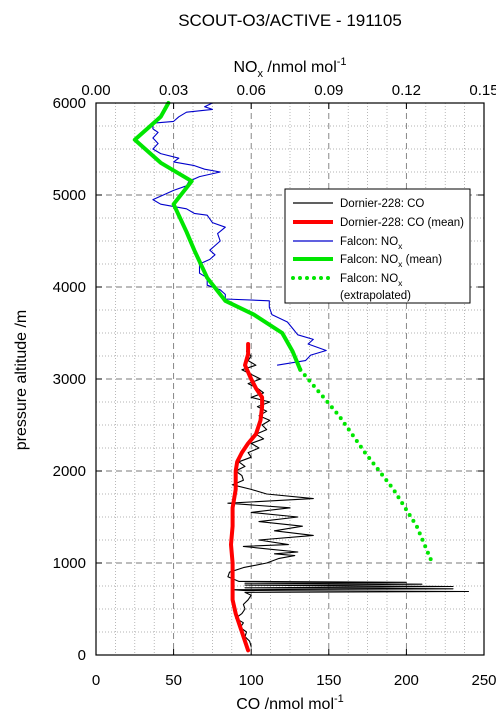 This screenshot has width=496, height=715. I want to click on bottom-axis-label-main: CO /nmol mol, so click(285, 704).